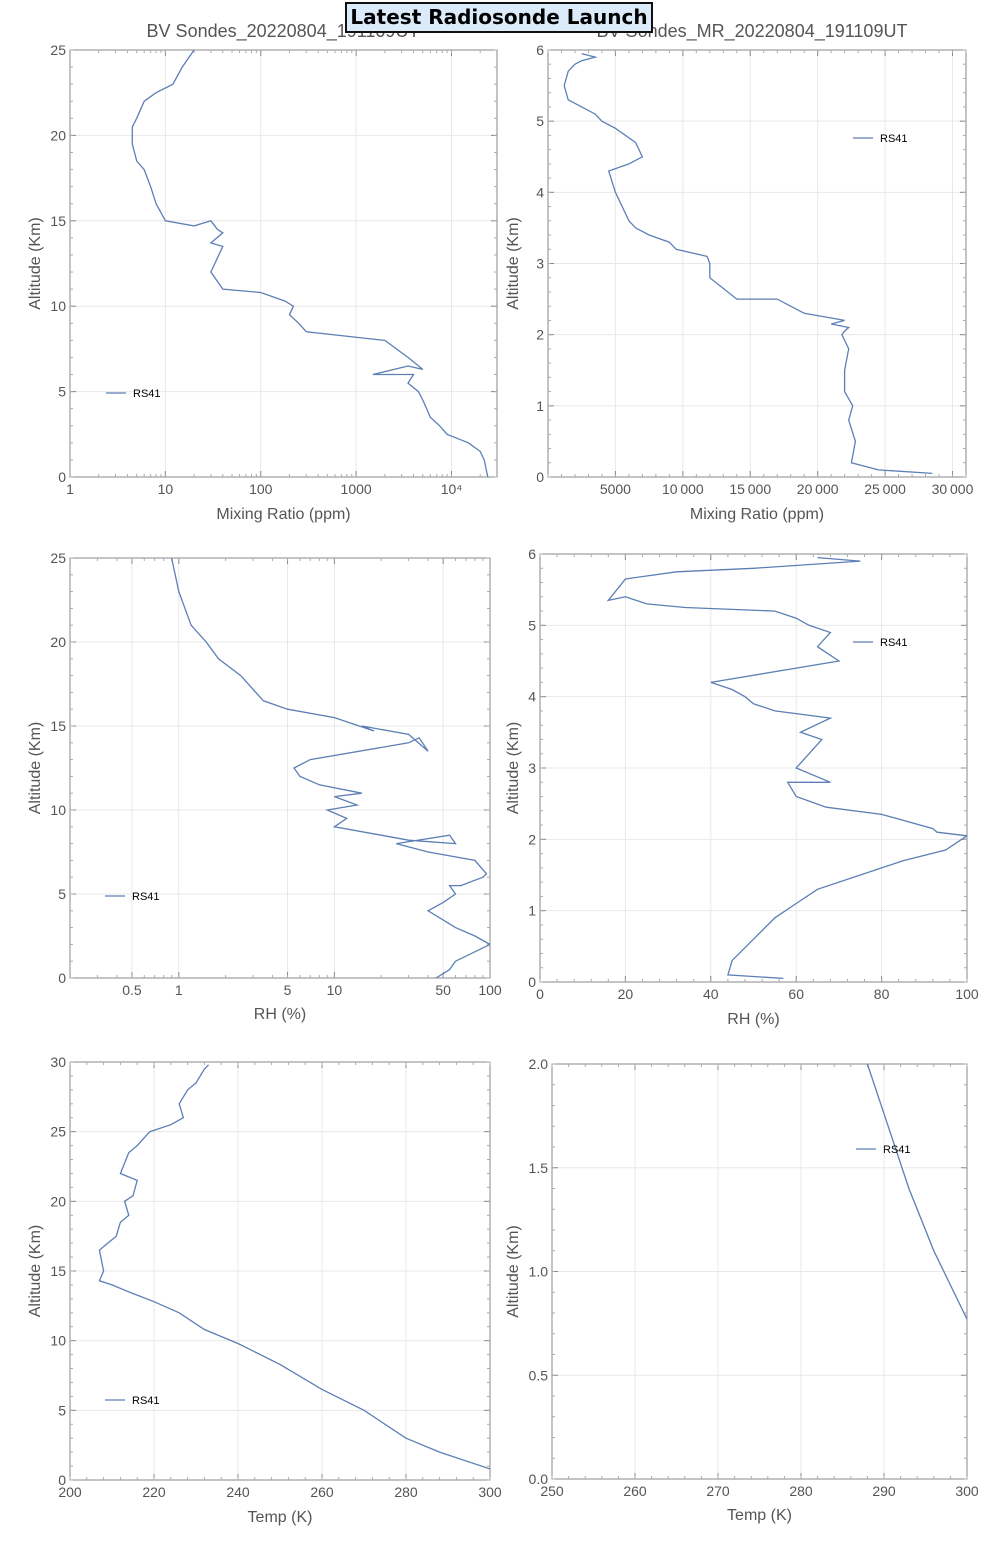 This screenshot has width=1000, height=1552. I want to click on x-tick-label: 0.5, so click(132, 990).